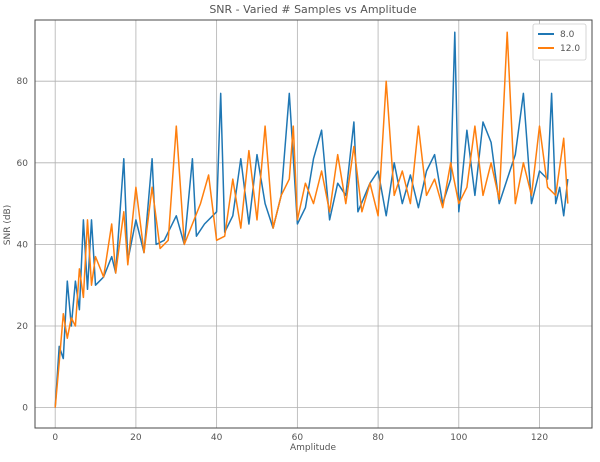 This screenshot has height=462, width=600. I want to click on y-tick-label: 80, so click(23, 82).